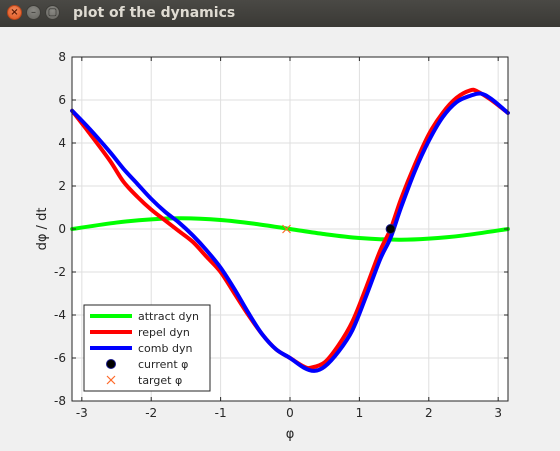  Describe the element at coordinates (160, 380) in the screenshot. I see `legend-label-target: target φ` at that location.